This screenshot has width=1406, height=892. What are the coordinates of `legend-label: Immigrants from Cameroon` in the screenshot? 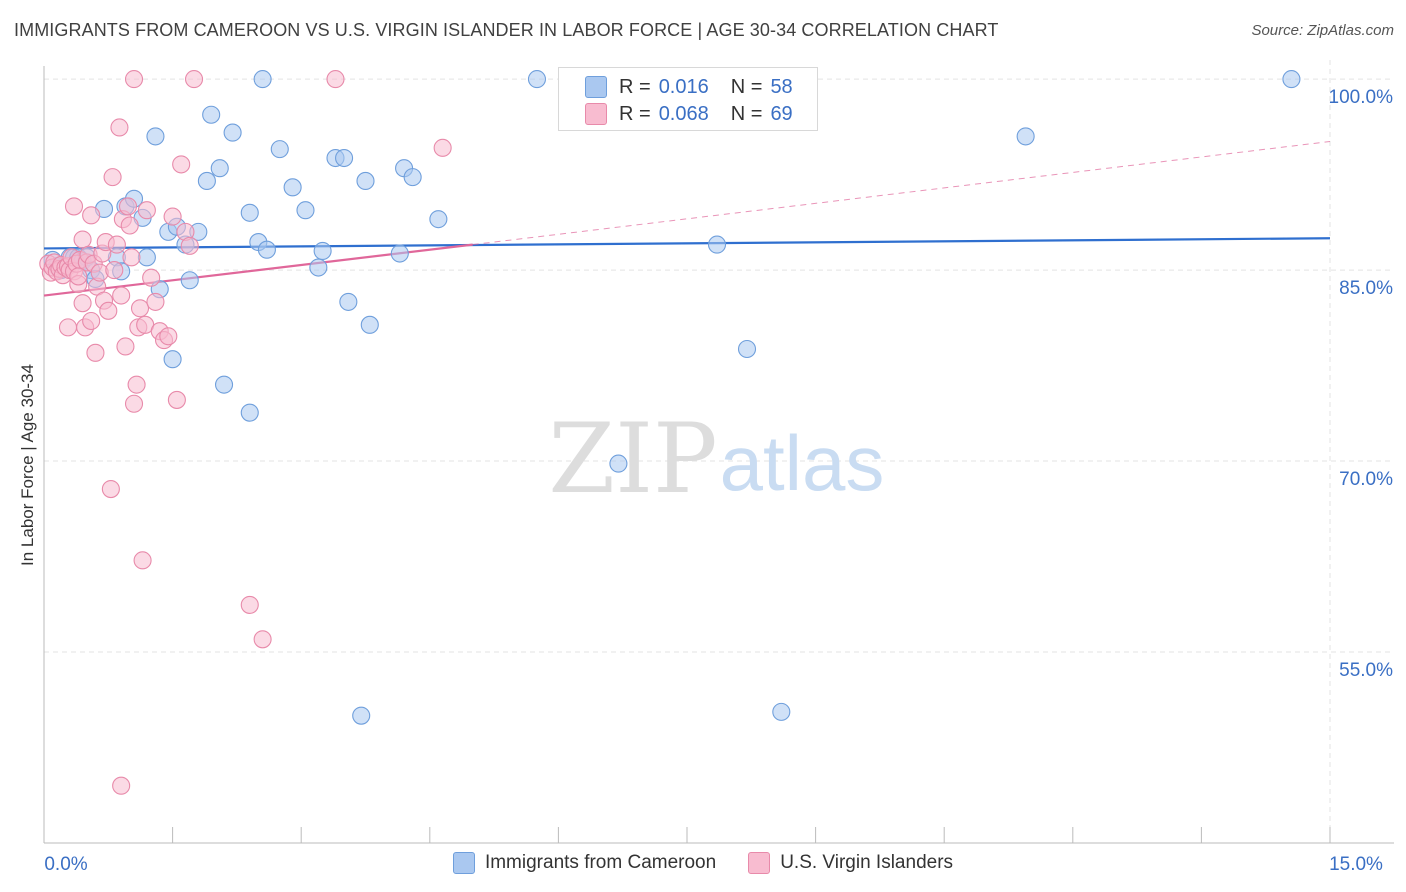 It's located at (600, 862).